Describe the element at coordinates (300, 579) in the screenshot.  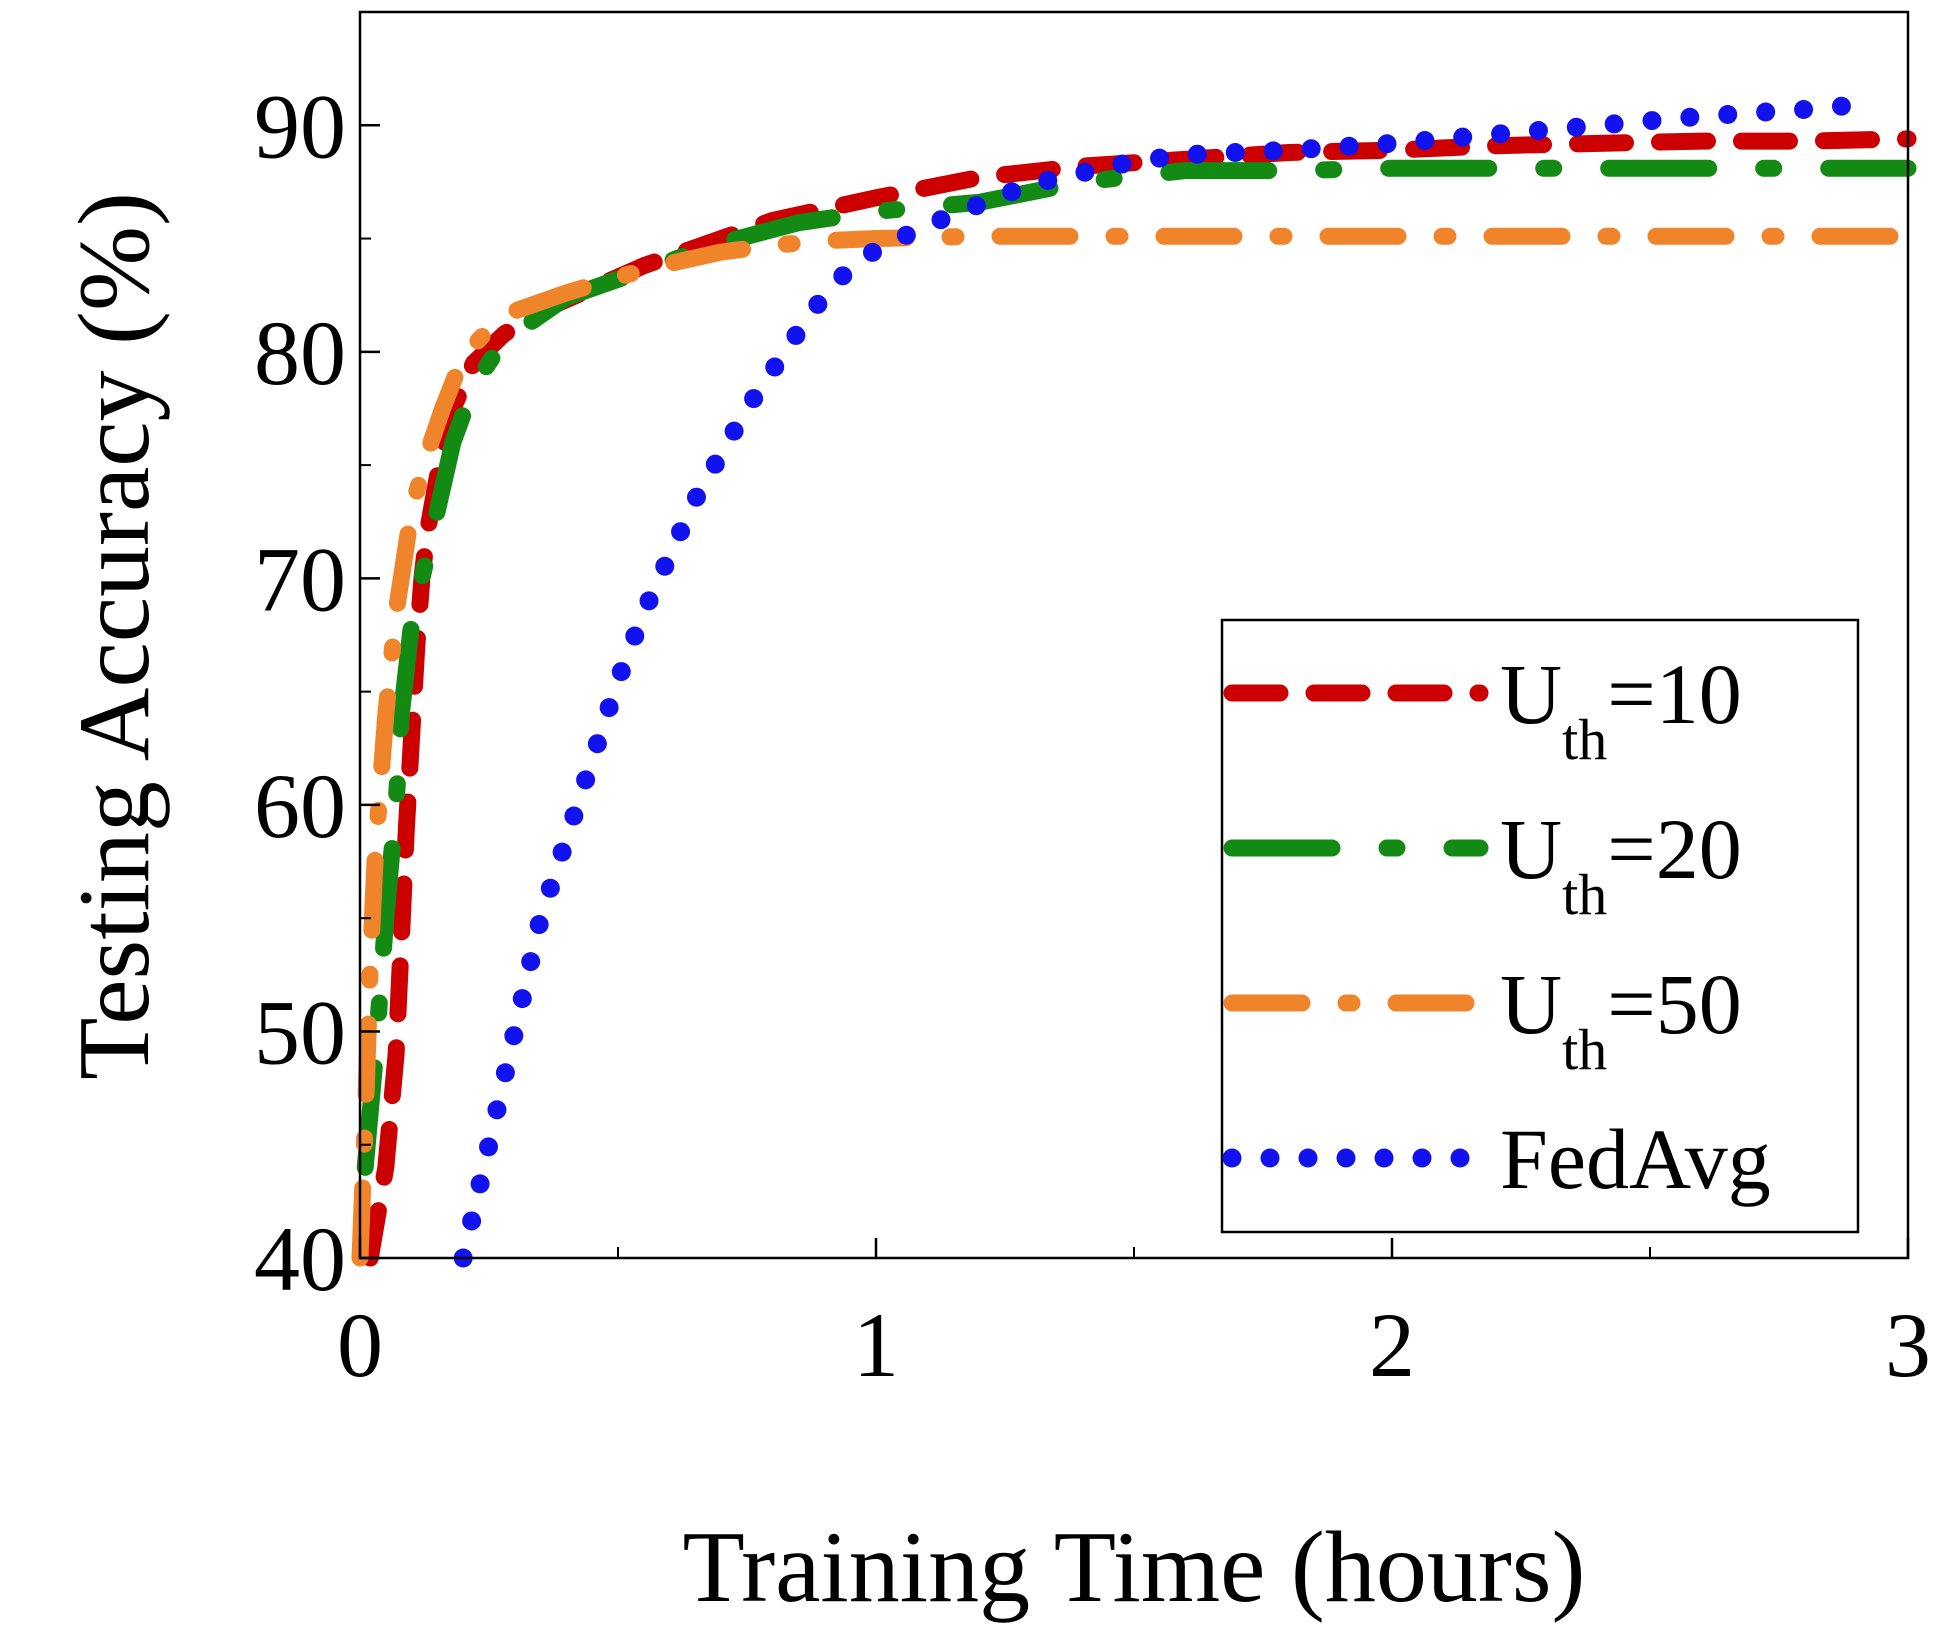
I see `y-tick-label: 70` at that location.